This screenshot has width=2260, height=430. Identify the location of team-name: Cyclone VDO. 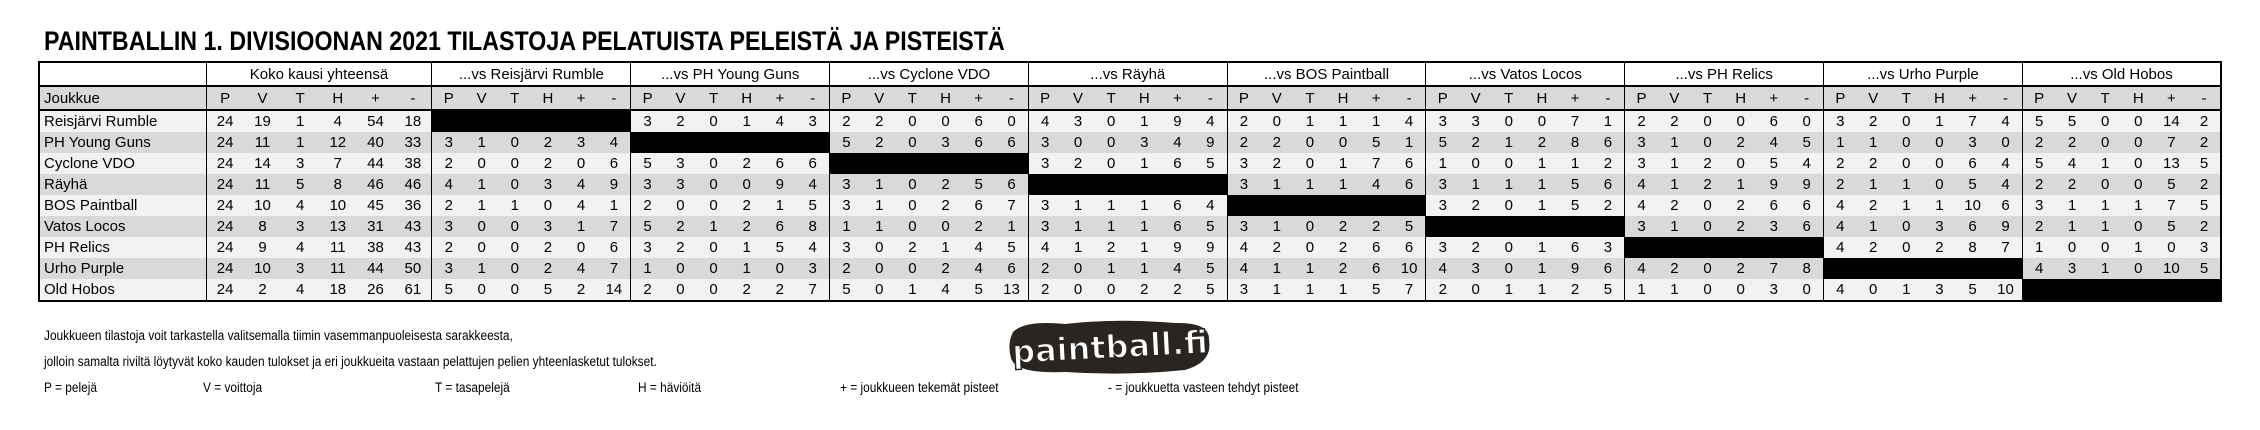
(122, 163).